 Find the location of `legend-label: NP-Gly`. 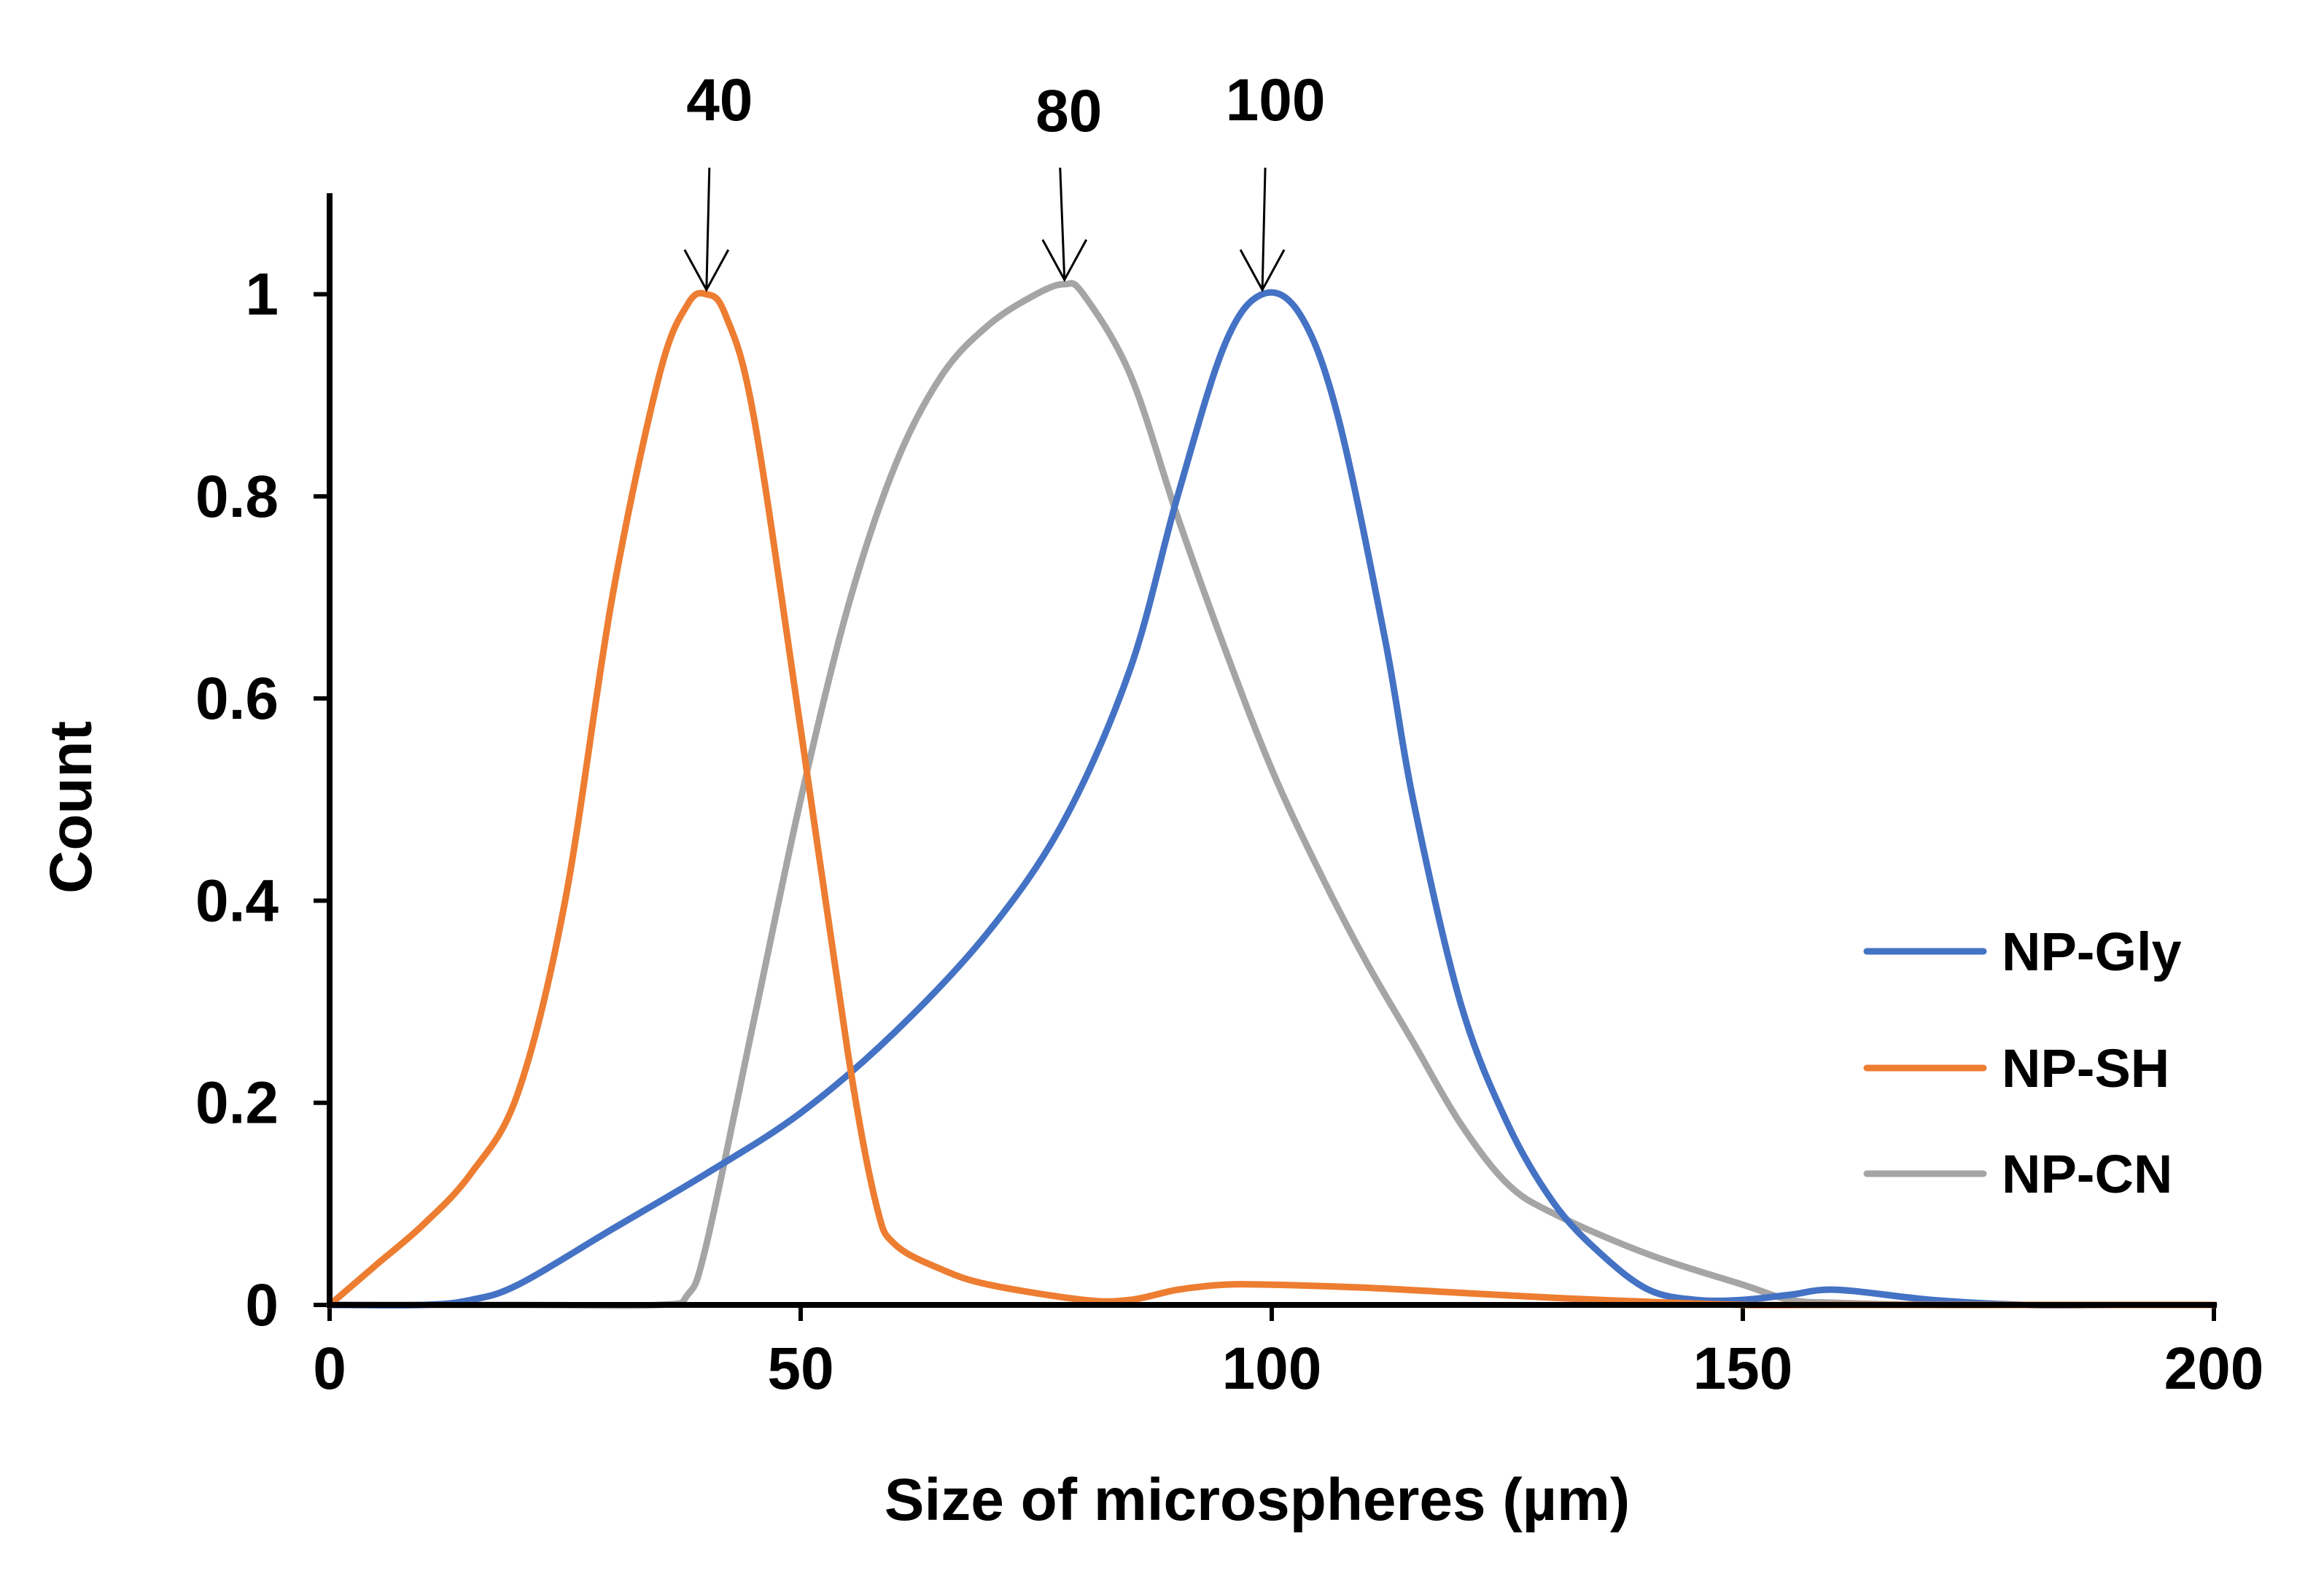

legend-label: NP-Gly is located at coordinates (2092, 951).